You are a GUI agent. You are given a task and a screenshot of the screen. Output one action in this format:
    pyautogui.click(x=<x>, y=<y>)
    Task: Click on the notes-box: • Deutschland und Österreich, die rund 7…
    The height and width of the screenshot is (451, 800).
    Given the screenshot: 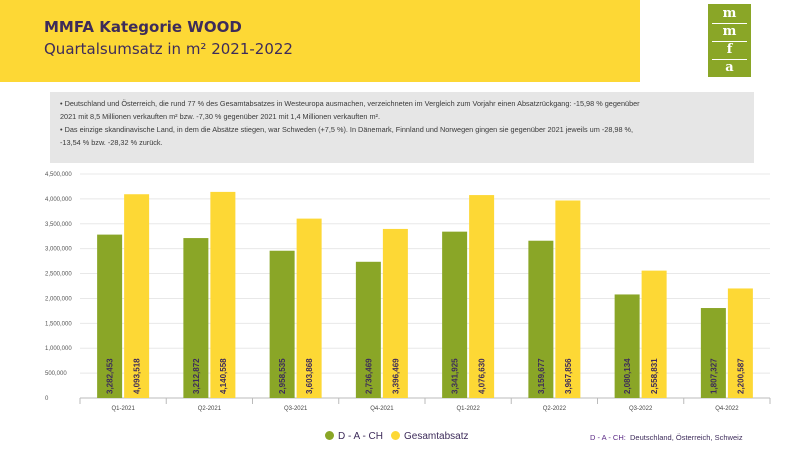 What is the action you would take?
    pyautogui.click(x=402, y=127)
    